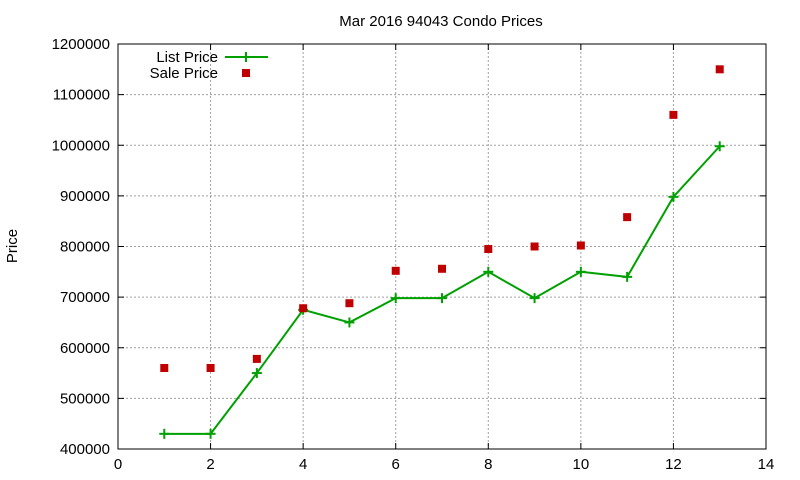 The height and width of the screenshot is (480, 800). Describe the element at coordinates (673, 464) in the screenshot. I see `x-tick-label: 12` at that location.